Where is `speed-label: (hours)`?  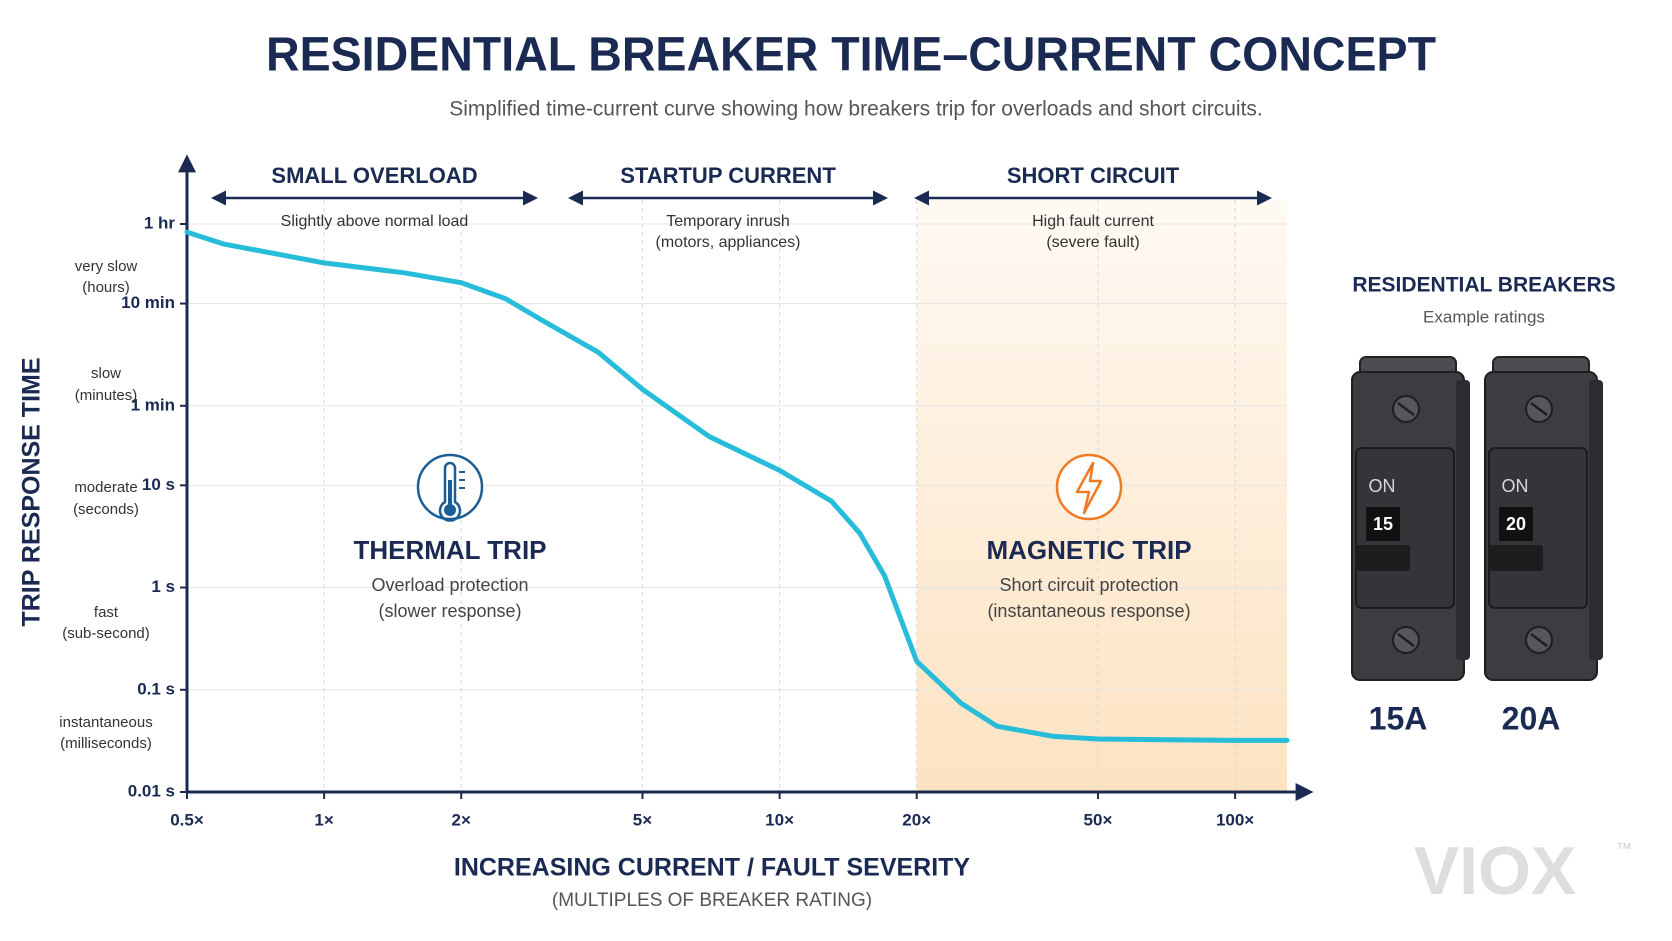
speed-label: (hours) is located at coordinates (106, 287).